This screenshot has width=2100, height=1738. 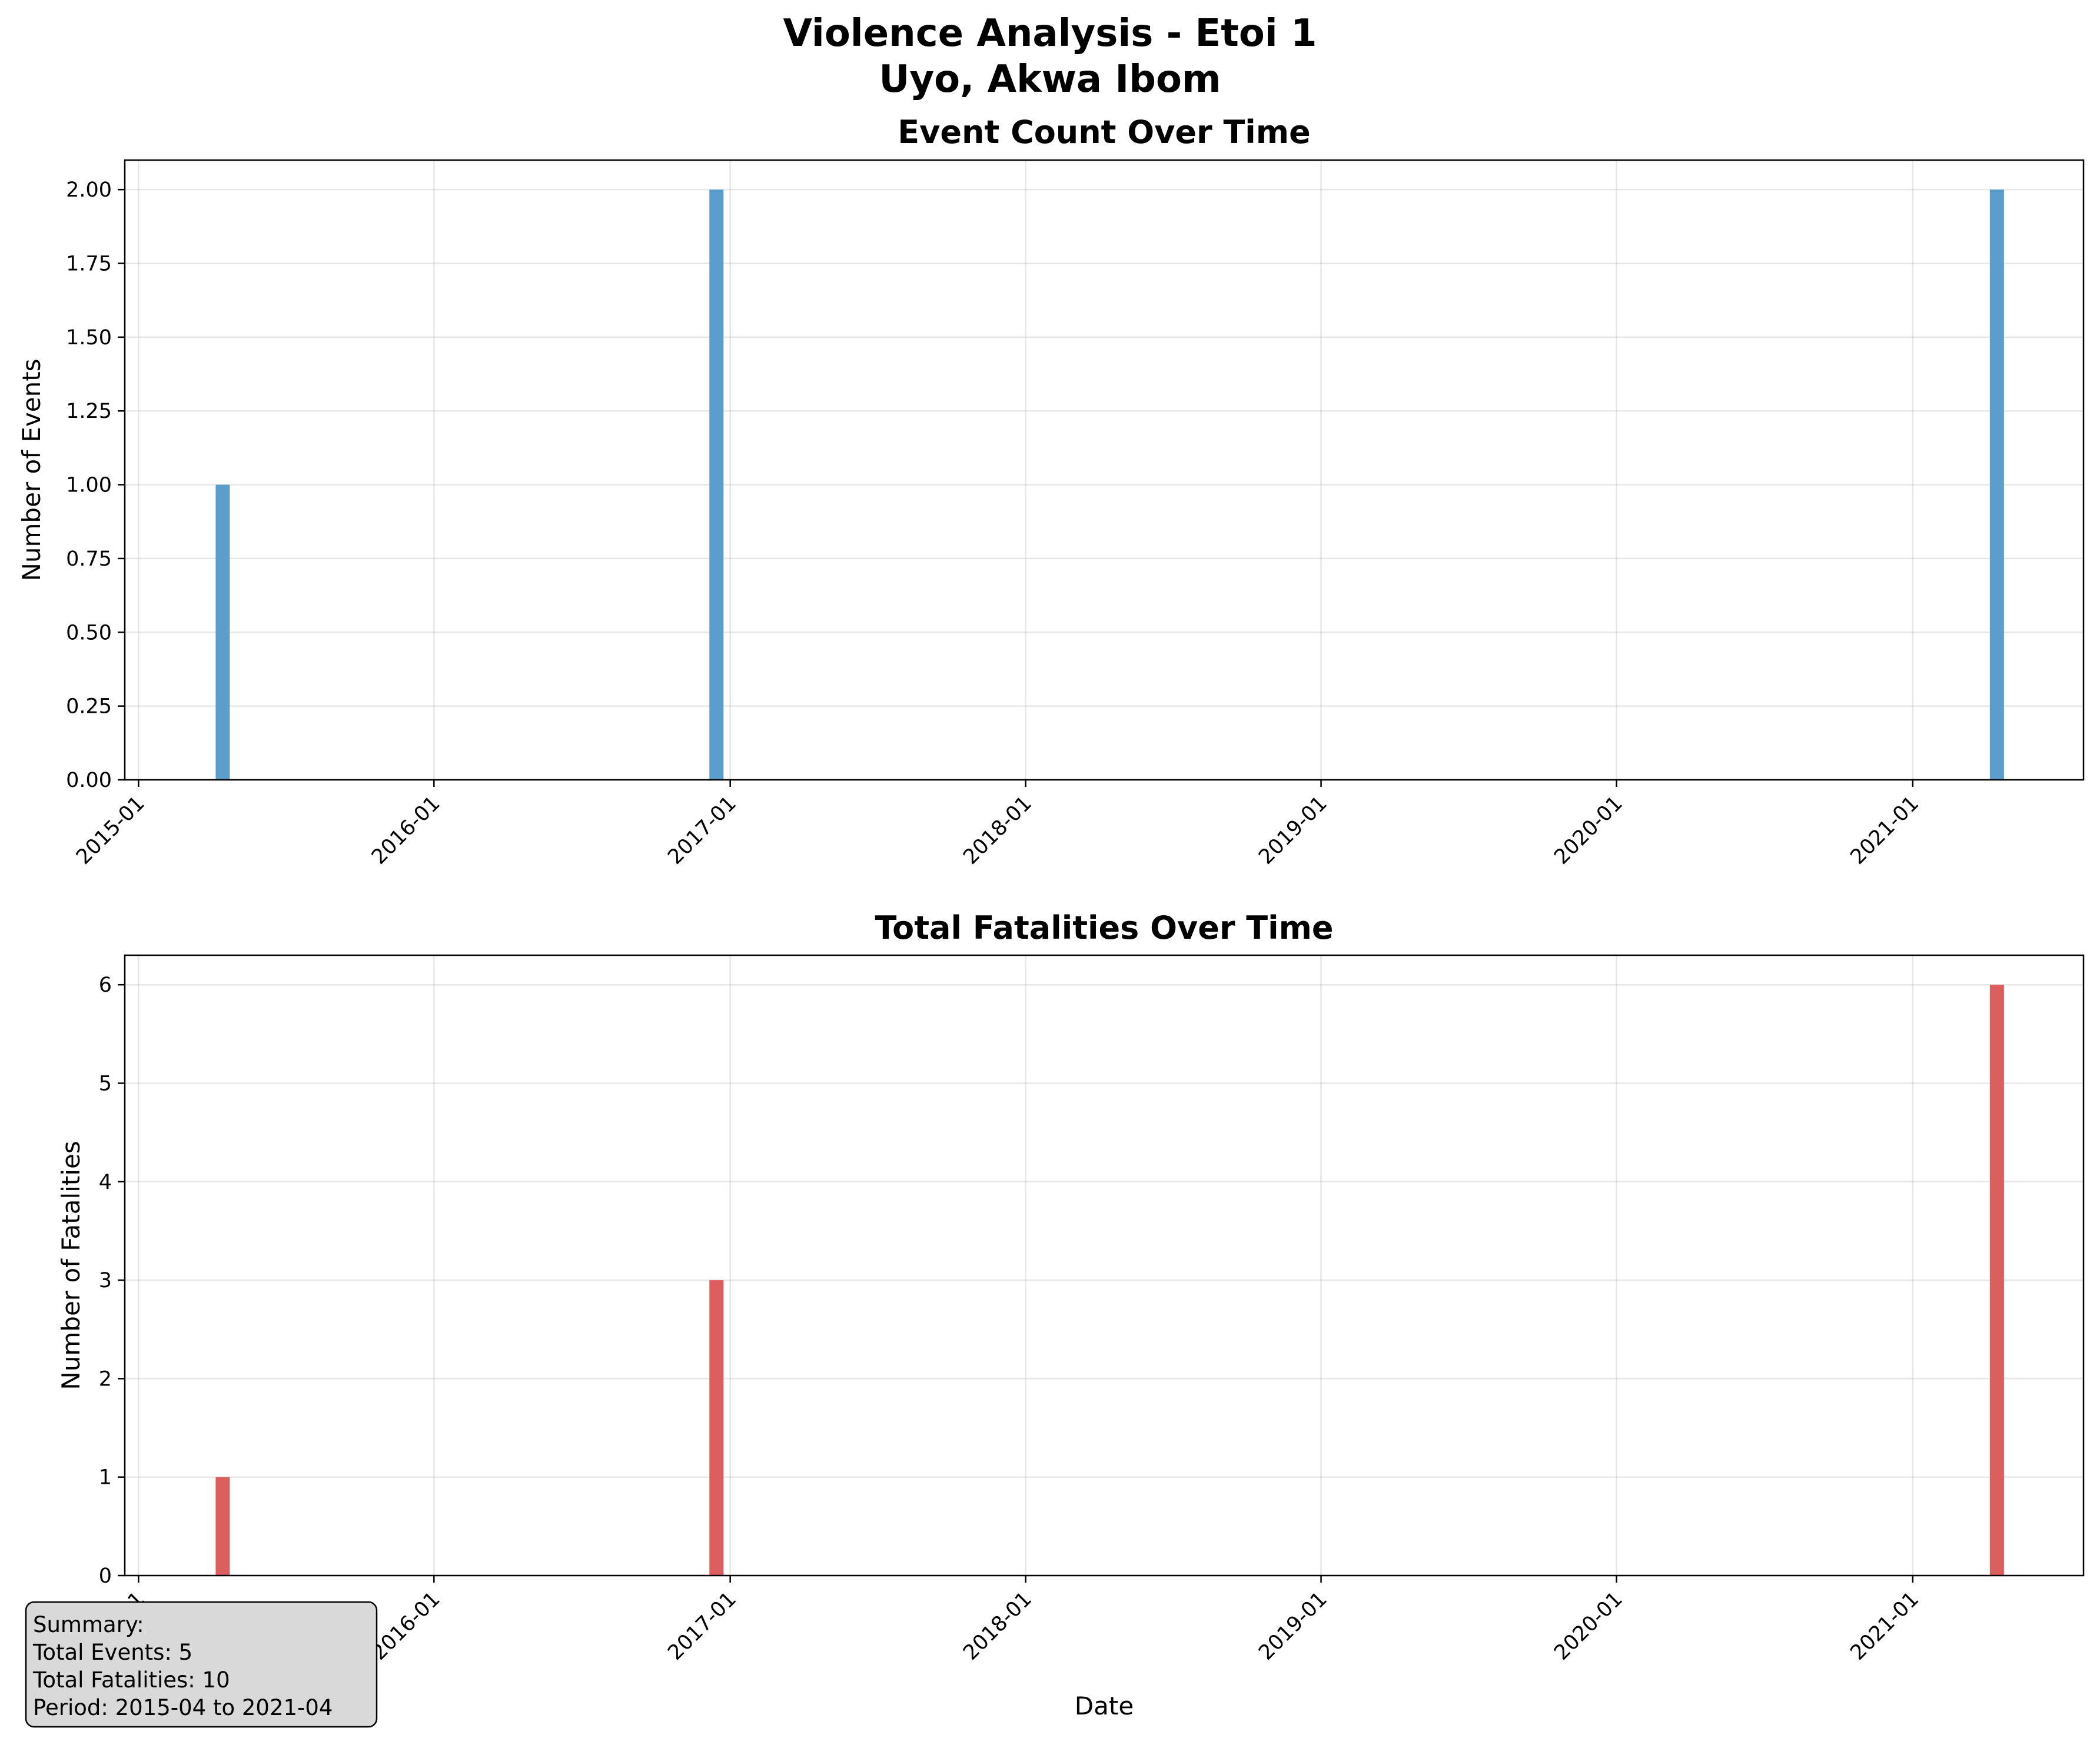 I want to click on chart1-x-tick-label: 2019-01, so click(x=1293, y=1626).